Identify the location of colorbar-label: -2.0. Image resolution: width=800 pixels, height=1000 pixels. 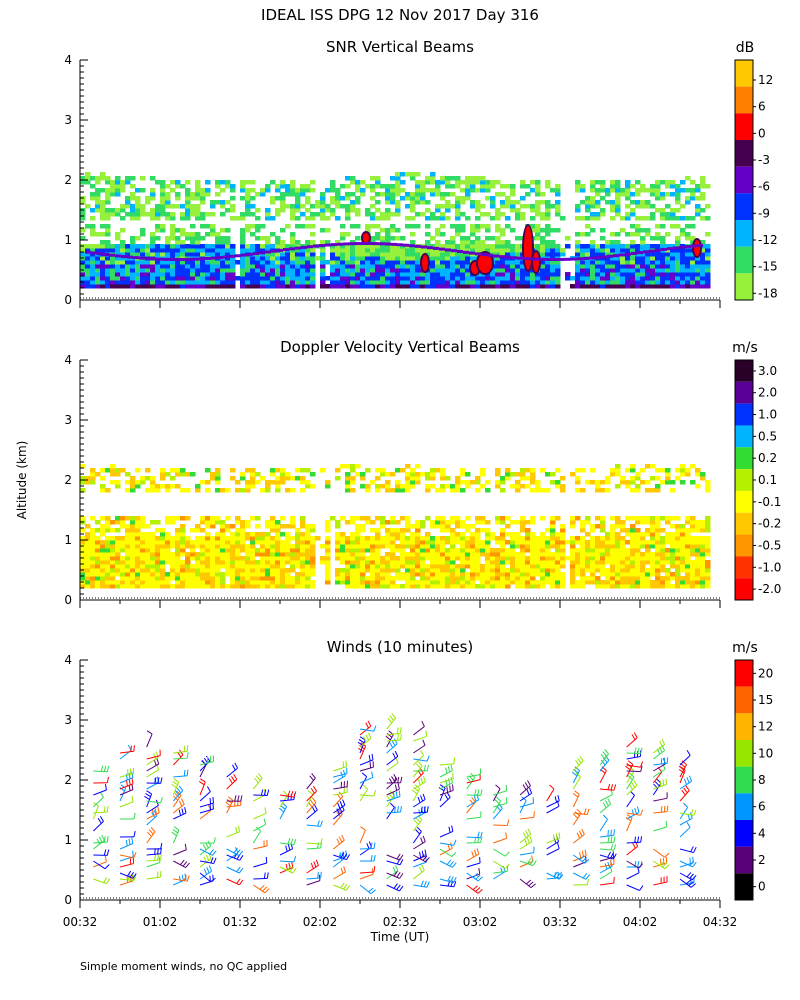
(769, 589).